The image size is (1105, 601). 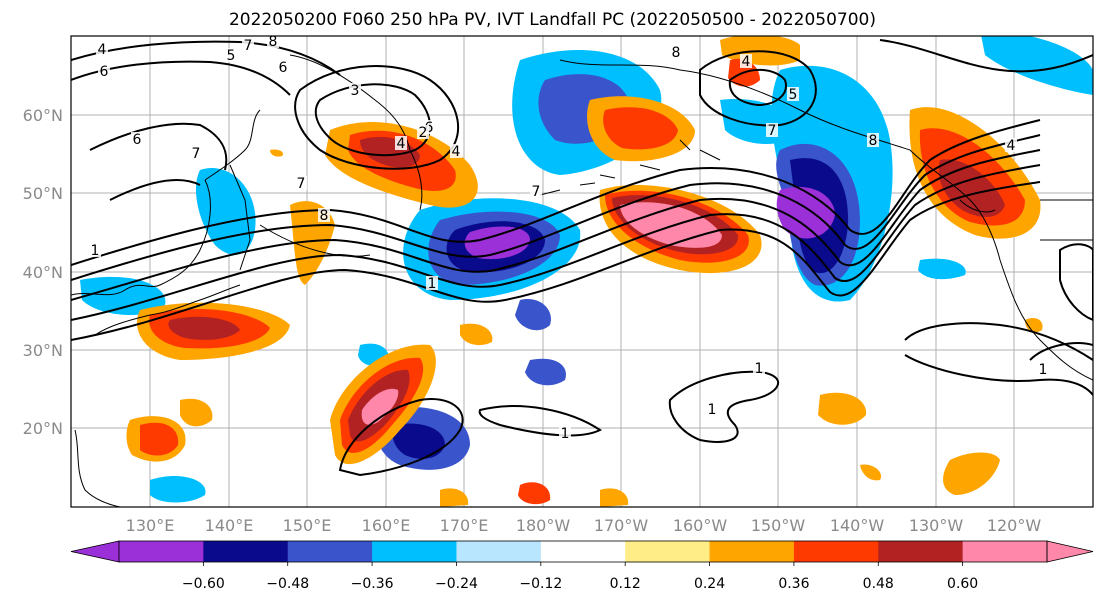 I want to click on colorbar-tick-label: −0.48, so click(x=287, y=584).